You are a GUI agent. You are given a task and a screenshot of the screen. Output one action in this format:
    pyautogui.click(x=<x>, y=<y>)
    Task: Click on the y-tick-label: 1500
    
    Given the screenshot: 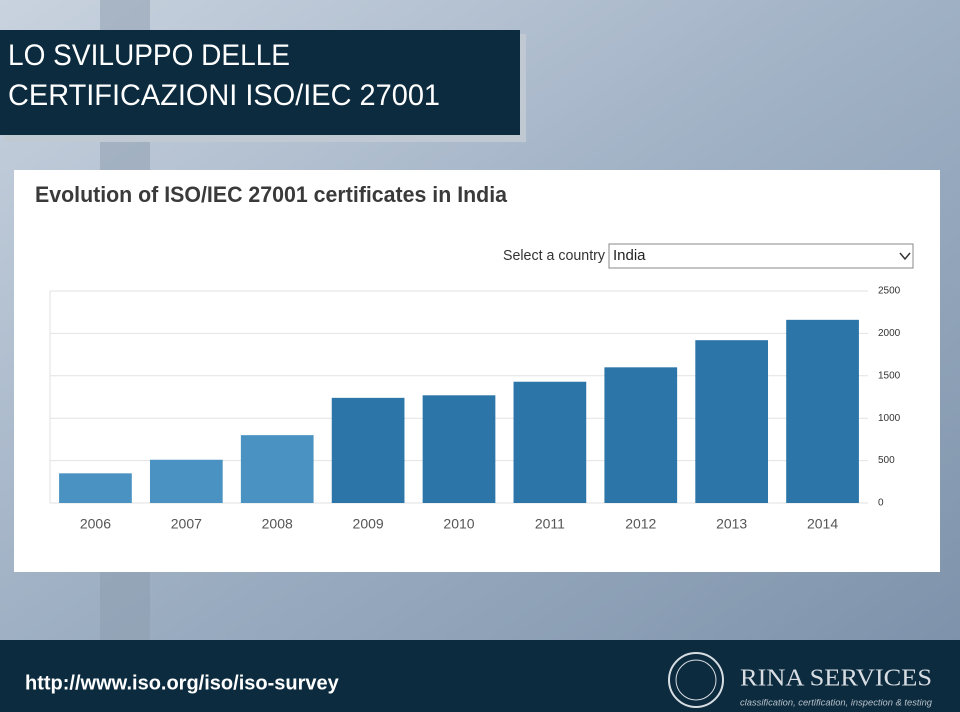 What is the action you would take?
    pyautogui.click(x=889, y=375)
    